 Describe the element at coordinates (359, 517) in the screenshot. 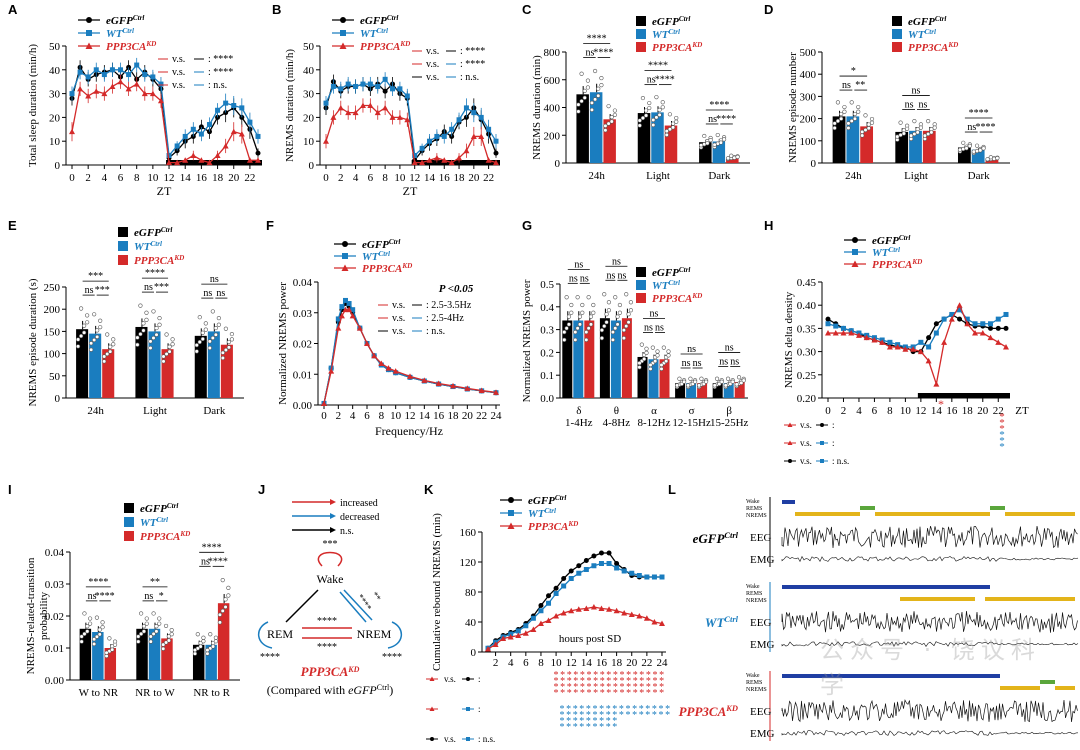

I see `legend-label: decreased` at that location.